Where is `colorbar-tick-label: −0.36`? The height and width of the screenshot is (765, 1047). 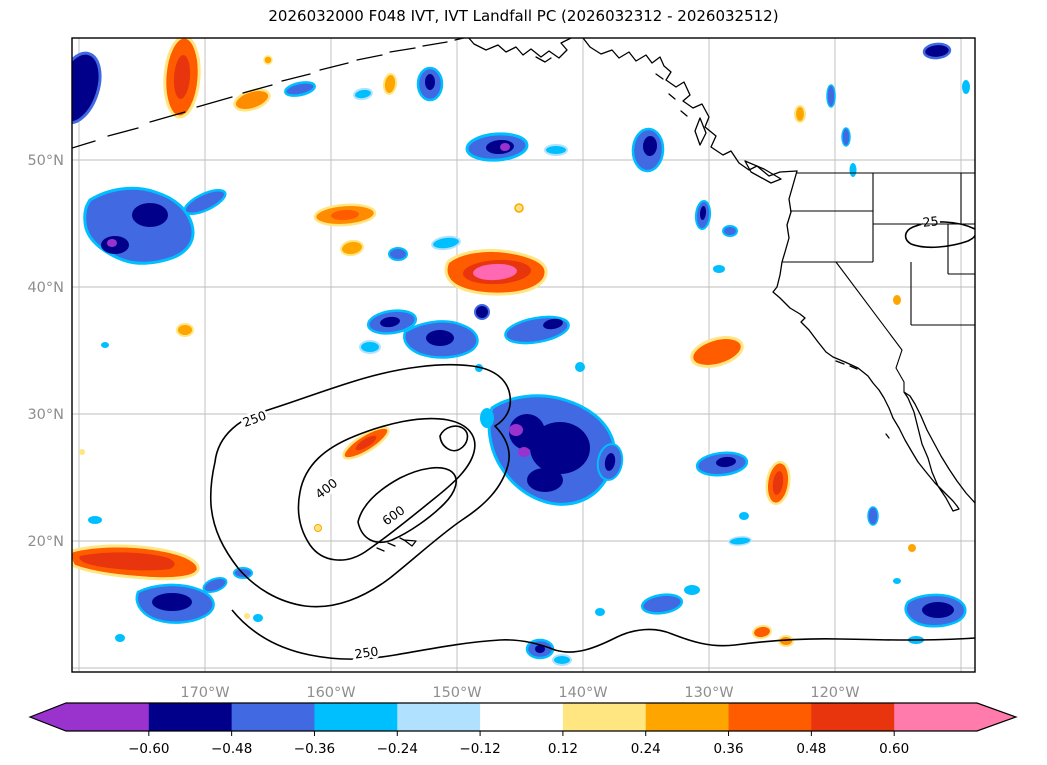 colorbar-tick-label: −0.36 is located at coordinates (314, 749).